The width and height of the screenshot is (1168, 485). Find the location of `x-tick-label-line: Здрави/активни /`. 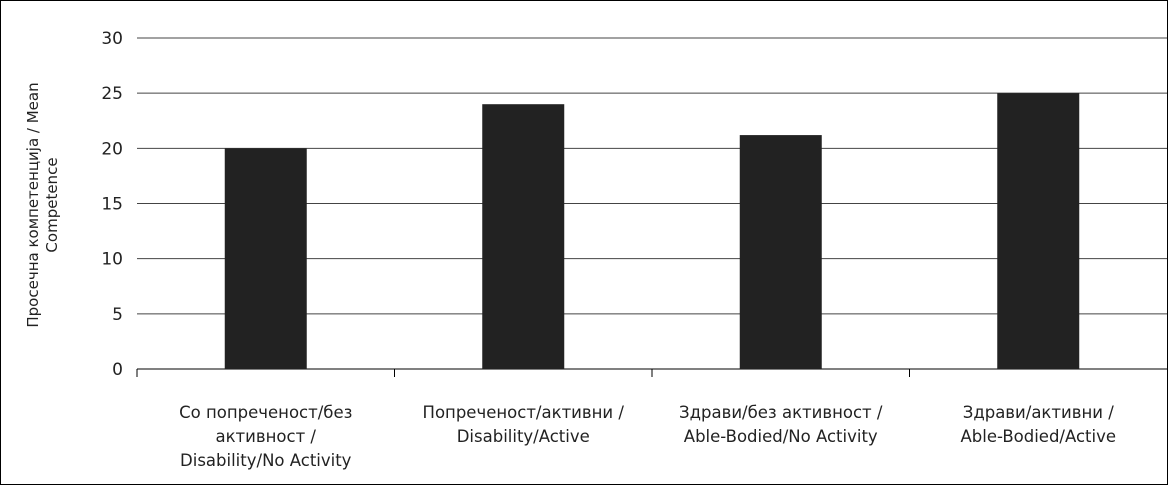

x-tick-label-line: Здрави/активни / is located at coordinates (1038, 412).